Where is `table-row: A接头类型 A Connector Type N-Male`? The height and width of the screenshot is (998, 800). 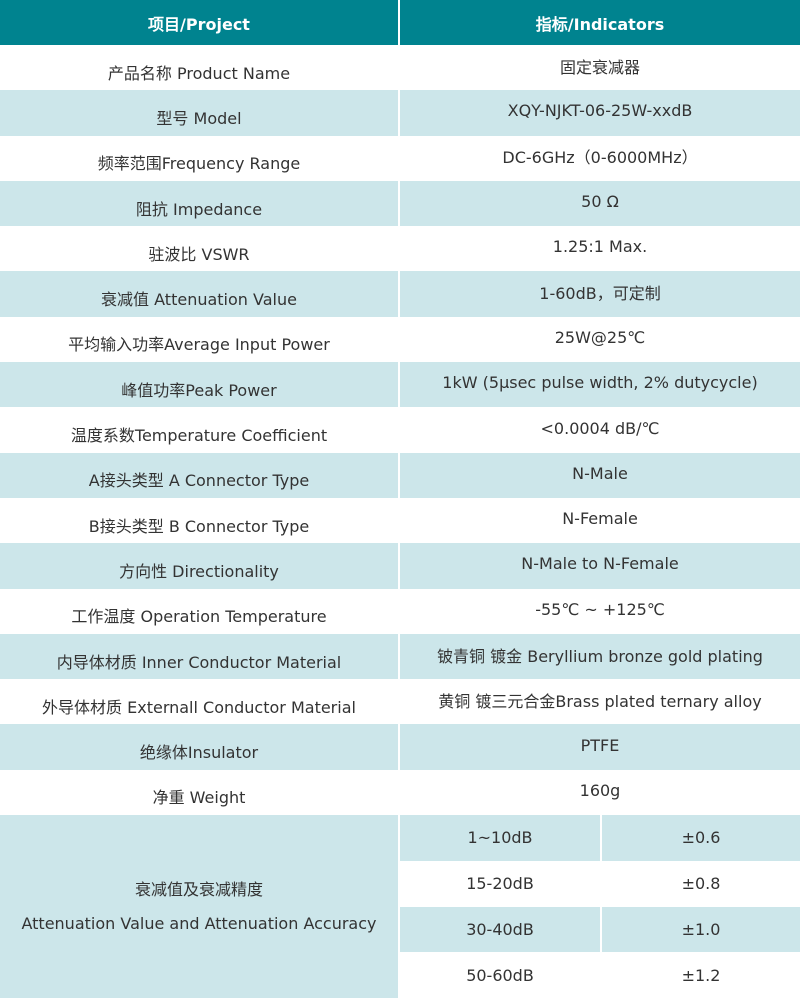
table-row: A接头类型 A Connector Type N-Male is located at coordinates (400, 475).